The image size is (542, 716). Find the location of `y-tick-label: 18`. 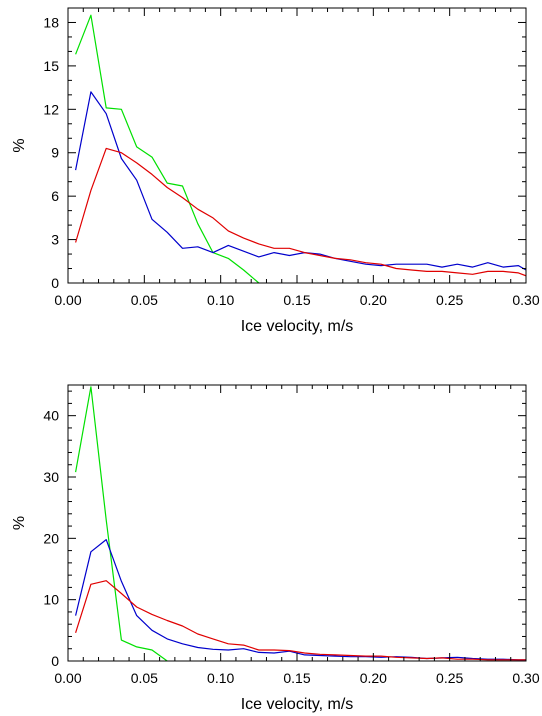

y-tick-label: 18 is located at coordinates (51, 22).